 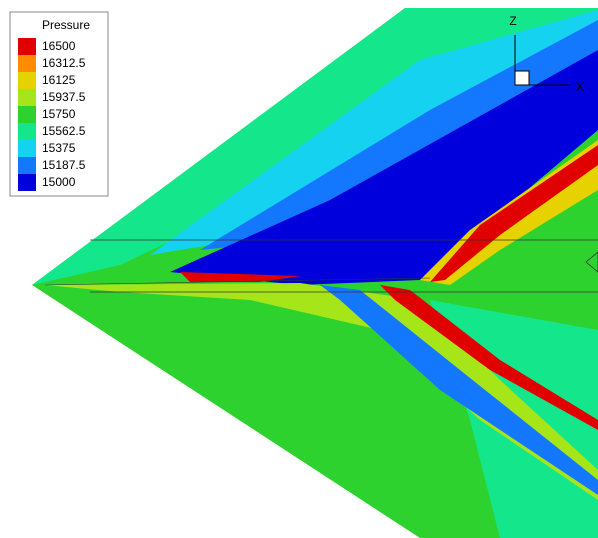 What do you see at coordinates (64, 63) in the screenshot?
I see `legend-label: 16312.5` at bounding box center [64, 63].